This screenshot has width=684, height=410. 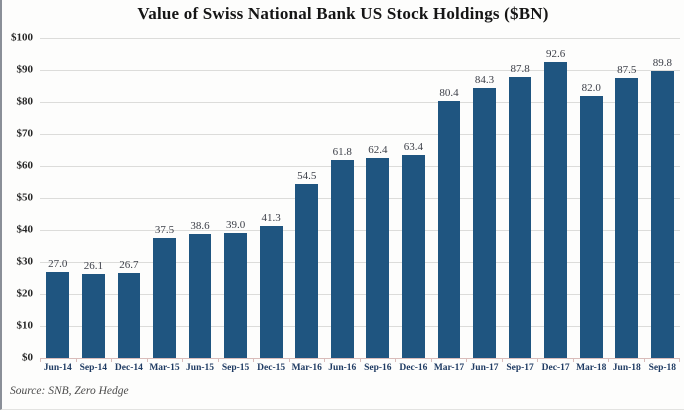 What do you see at coordinates (413, 368) in the screenshot?
I see `x-tick-label: Dec-16` at bounding box center [413, 368].